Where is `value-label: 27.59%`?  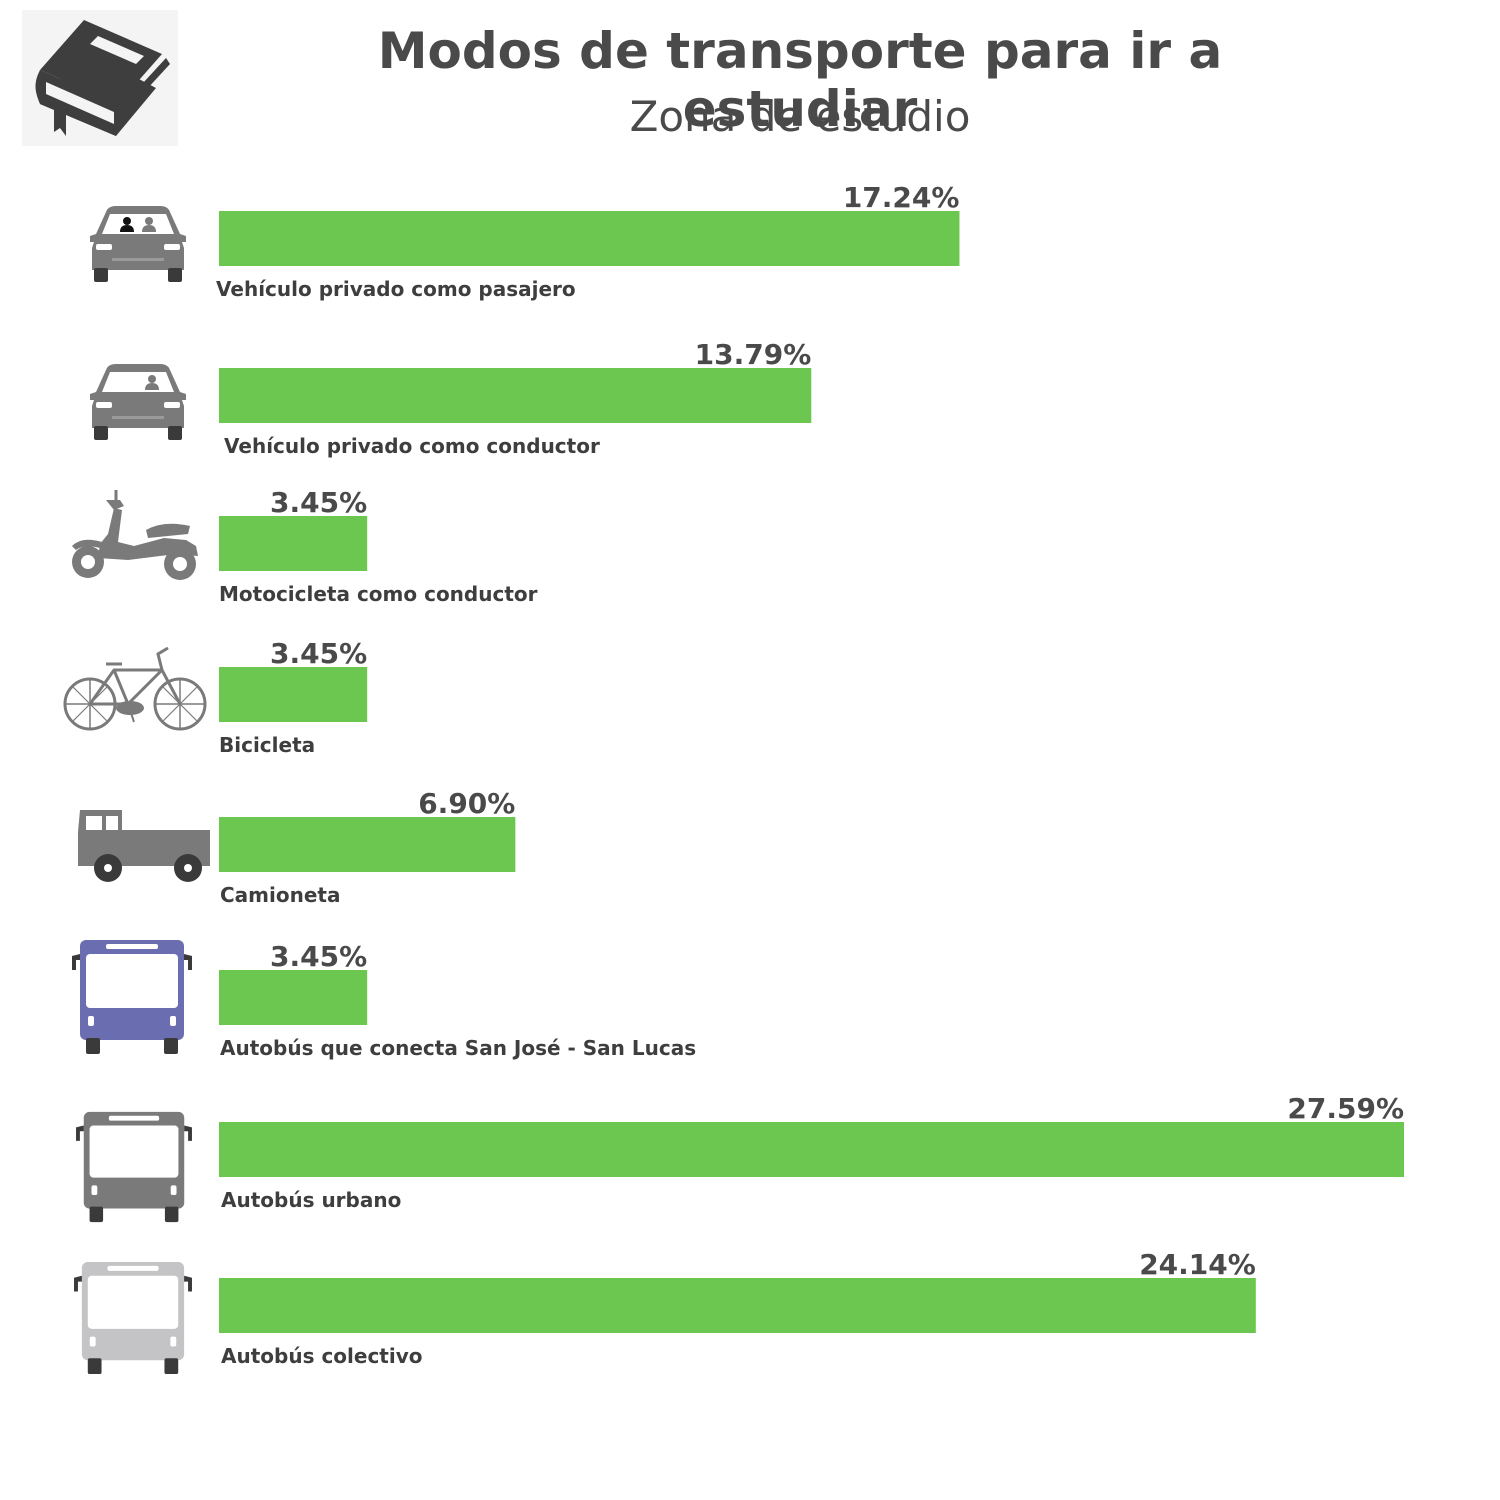
value-label: 27.59% is located at coordinates (1345, 1108).